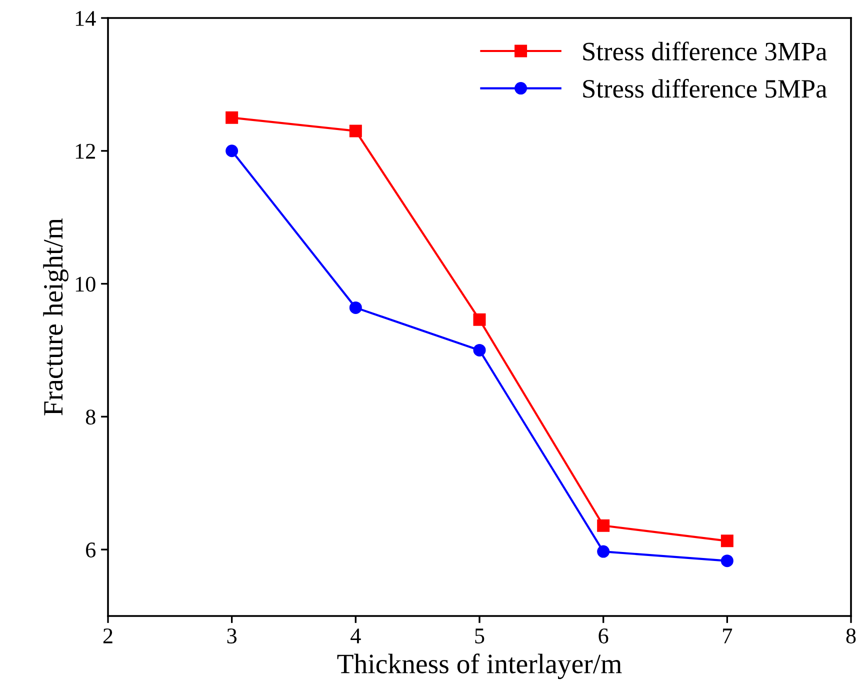  What do you see at coordinates (851, 636) in the screenshot?
I see `x-tick-label: 8` at bounding box center [851, 636].